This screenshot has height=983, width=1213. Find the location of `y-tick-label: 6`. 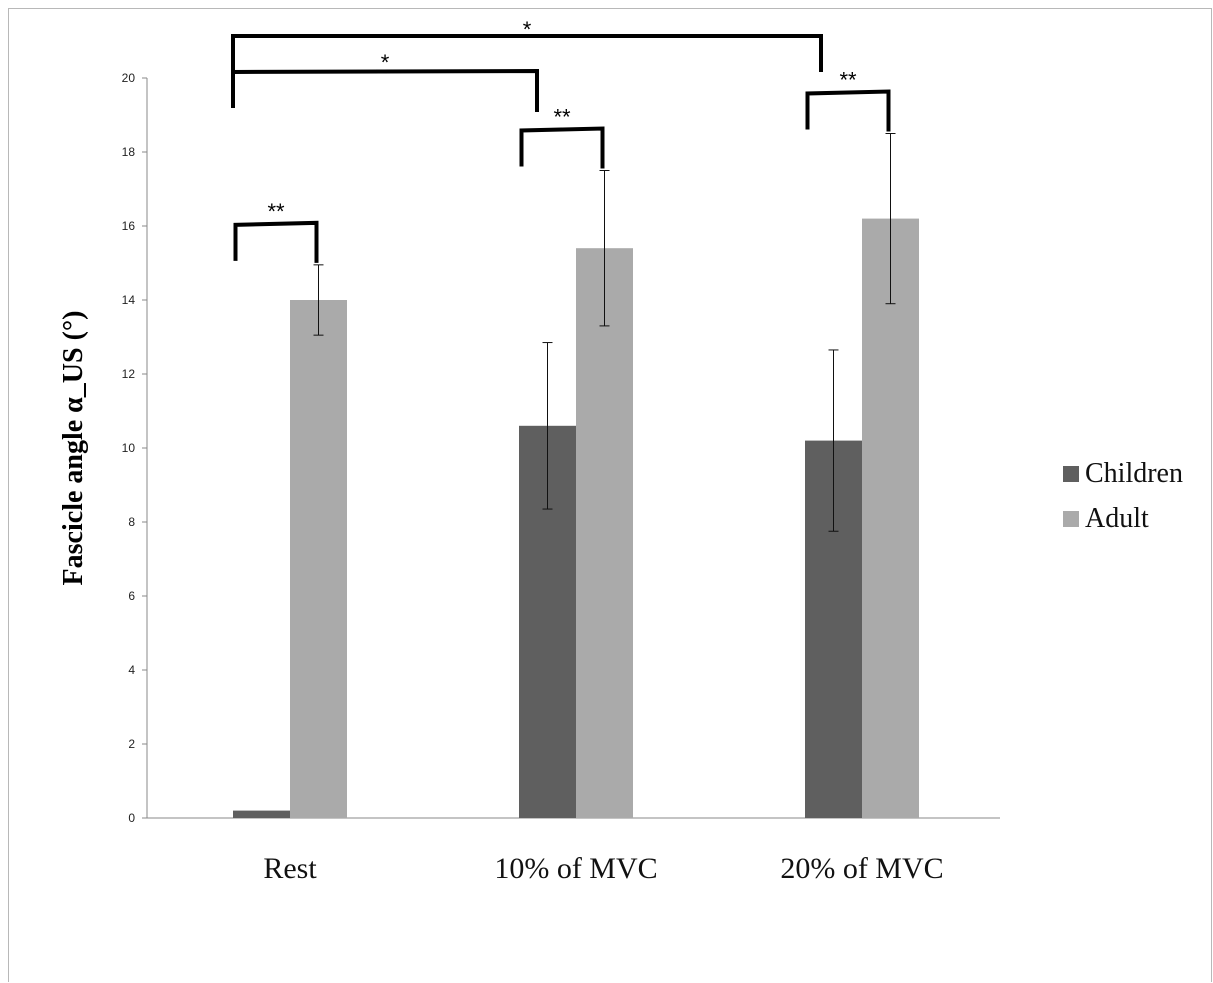

y-tick-label: 6 is located at coordinates (131, 596).